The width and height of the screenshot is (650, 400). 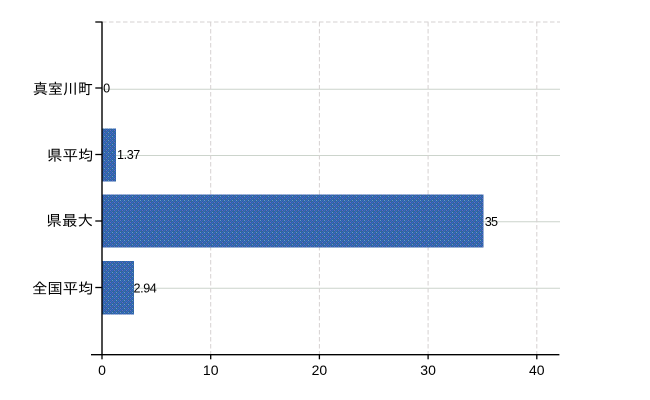 I want to click on svg-text: 35, so click(x=491, y=222).